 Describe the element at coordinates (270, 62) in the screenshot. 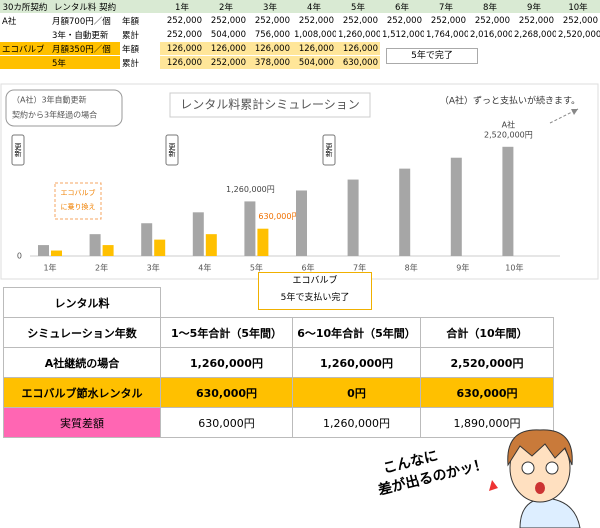

I see `cell: 378,000` at that location.